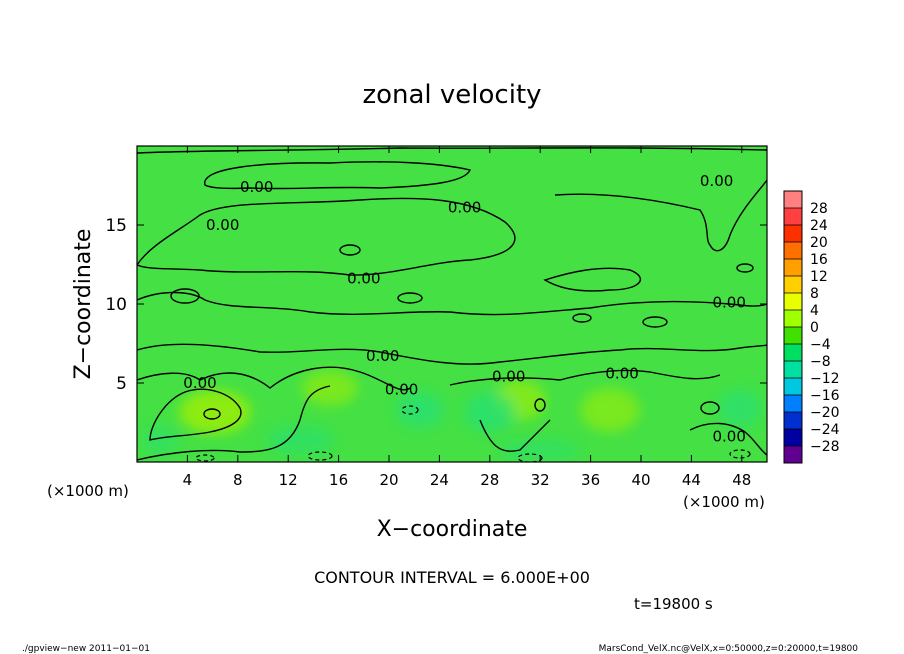 The width and height of the screenshot is (904, 654). What do you see at coordinates (88, 491) in the screenshot?
I see `x-units-left: (×1000 m)` at bounding box center [88, 491].